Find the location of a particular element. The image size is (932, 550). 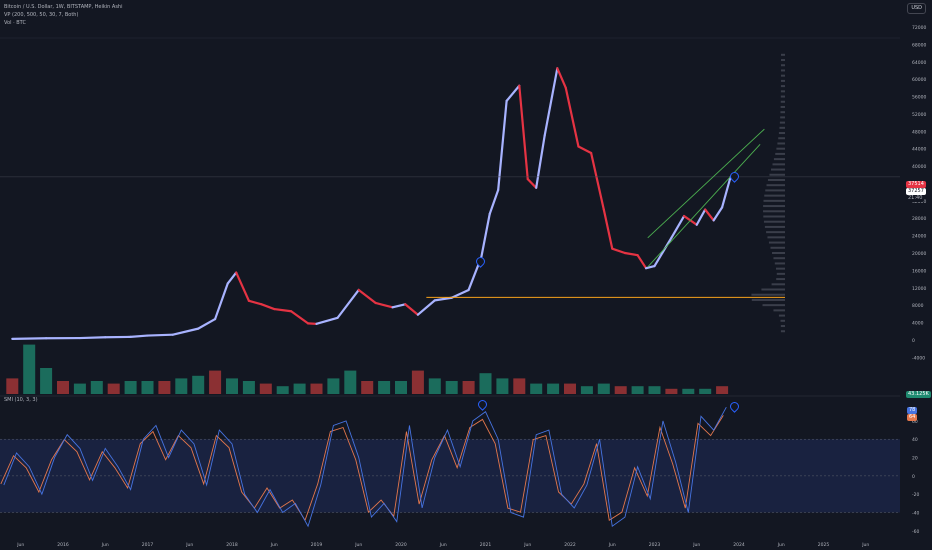

smi-tick-label: 20 is located at coordinates (915, 459).